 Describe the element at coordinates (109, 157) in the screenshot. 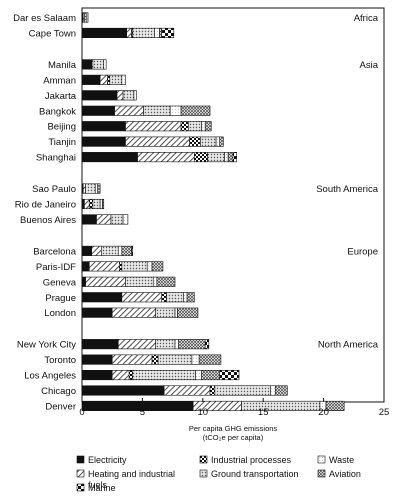

I see `bar-shanghai-electricity` at that location.